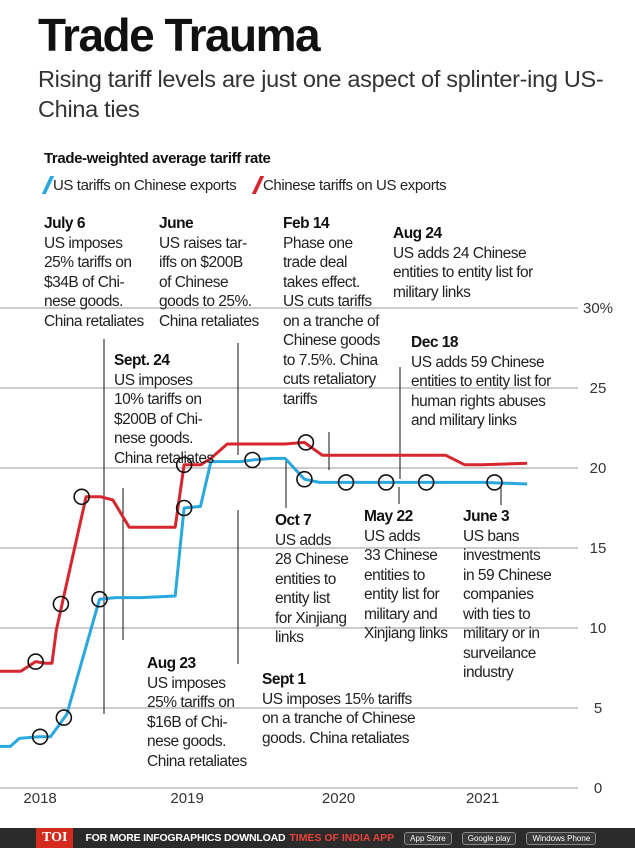 This screenshot has height=848, width=635. I want to click on x-tick-label: 2018, so click(39, 798).